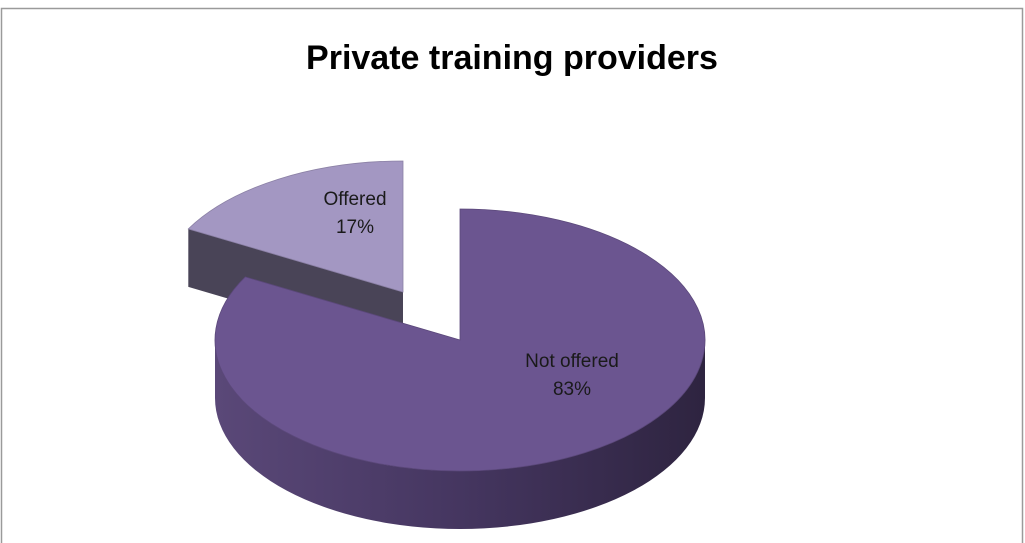 The height and width of the screenshot is (543, 1025). Describe the element at coordinates (354, 199) in the screenshot. I see `slice-label: Offered` at that location.